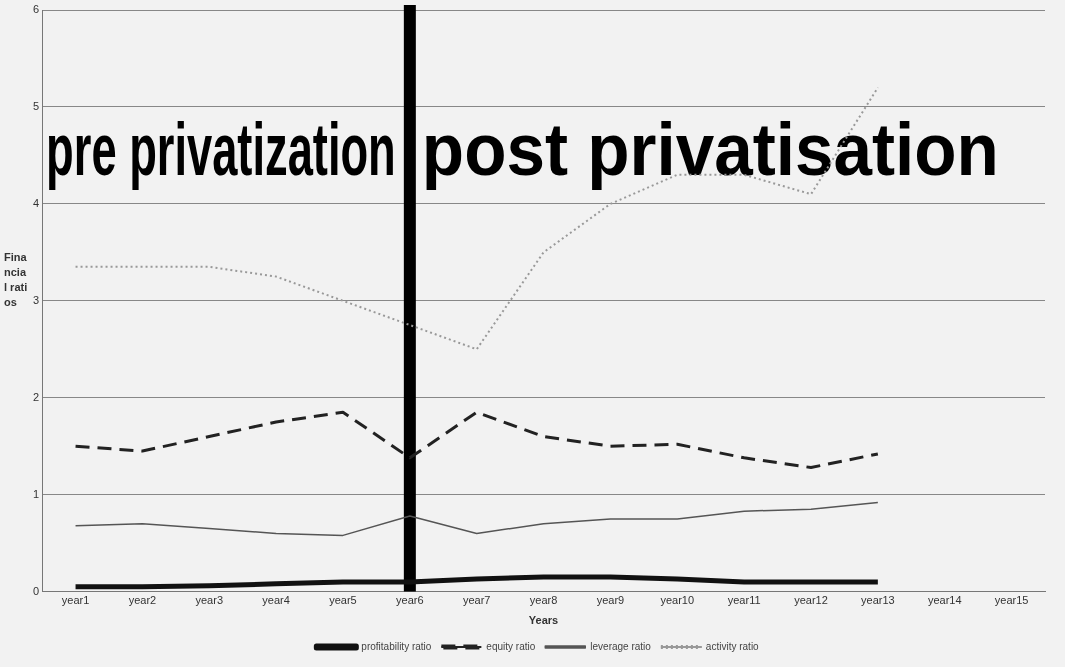 The image size is (1065, 667). Describe the element at coordinates (396, 646) in the screenshot. I see `legend-label: profitability ratio` at that location.